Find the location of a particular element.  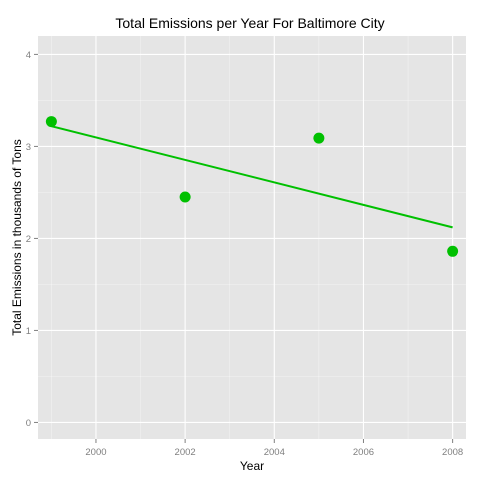

y-tick-label: 0 is located at coordinates (28, 423).